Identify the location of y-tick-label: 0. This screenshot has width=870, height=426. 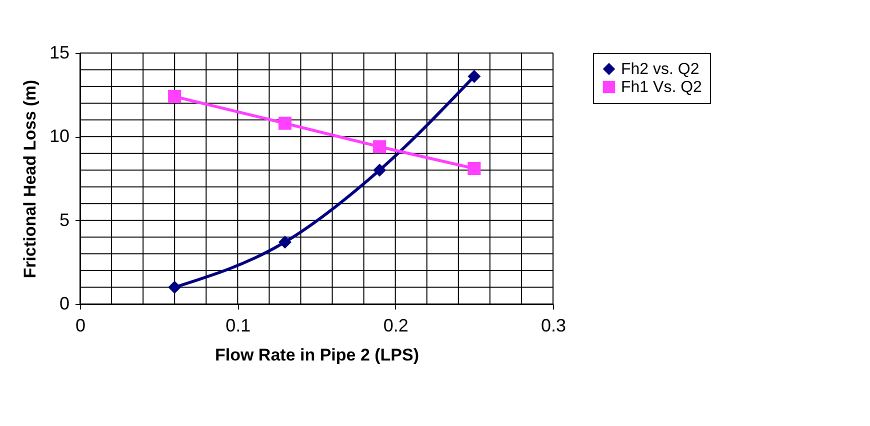
(64, 304).